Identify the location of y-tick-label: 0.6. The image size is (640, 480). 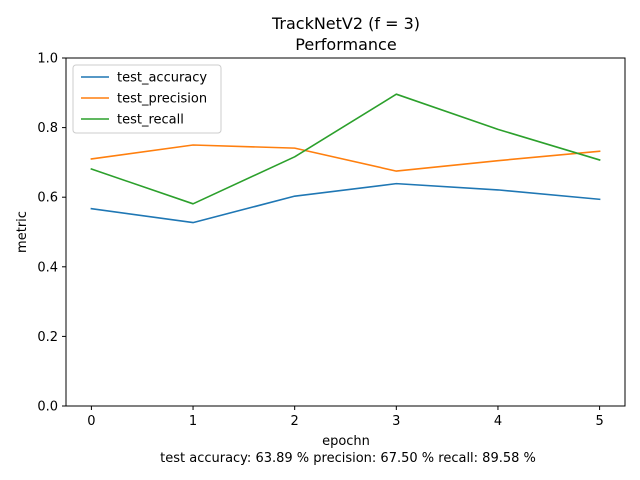
(47, 198).